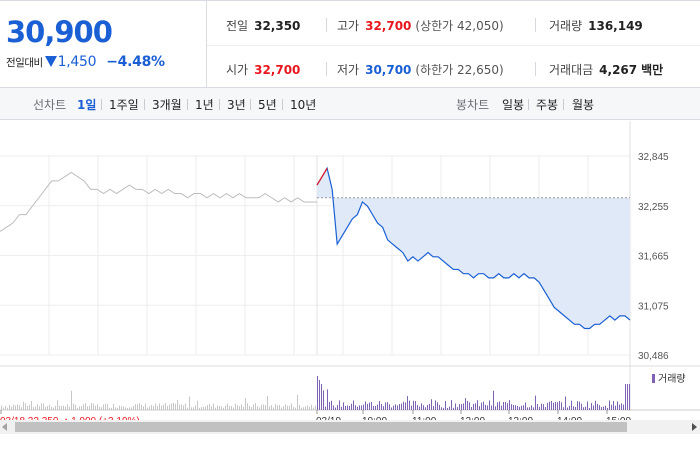 This screenshot has height=450, width=700. I want to click on period-10-years: 10년, so click(303, 105).